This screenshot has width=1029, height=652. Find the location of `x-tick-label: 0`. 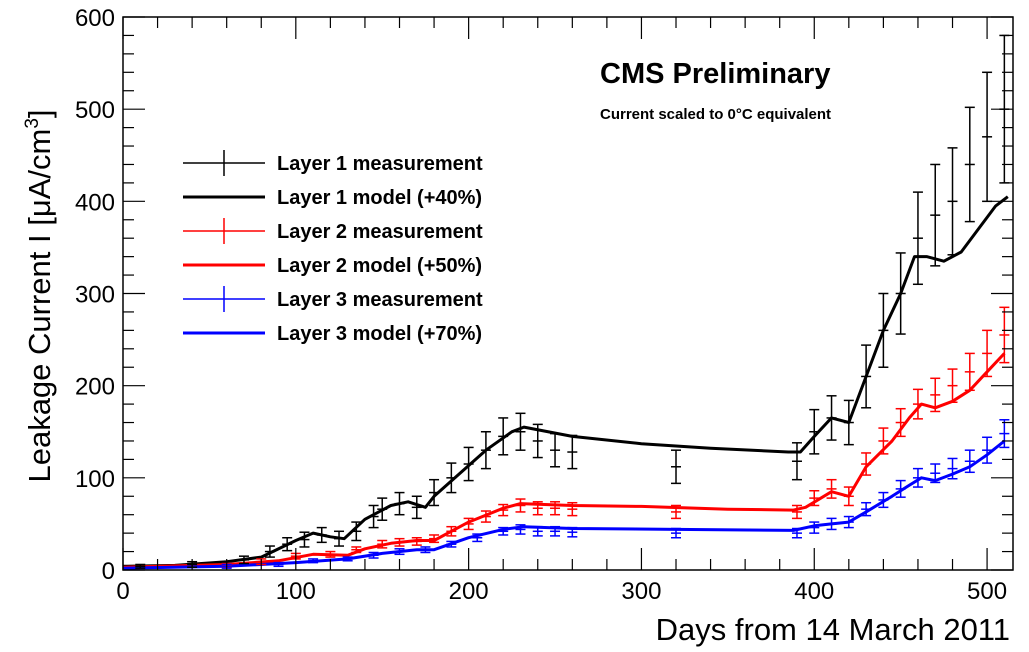

x-tick-label: 0 is located at coordinates (122, 591).